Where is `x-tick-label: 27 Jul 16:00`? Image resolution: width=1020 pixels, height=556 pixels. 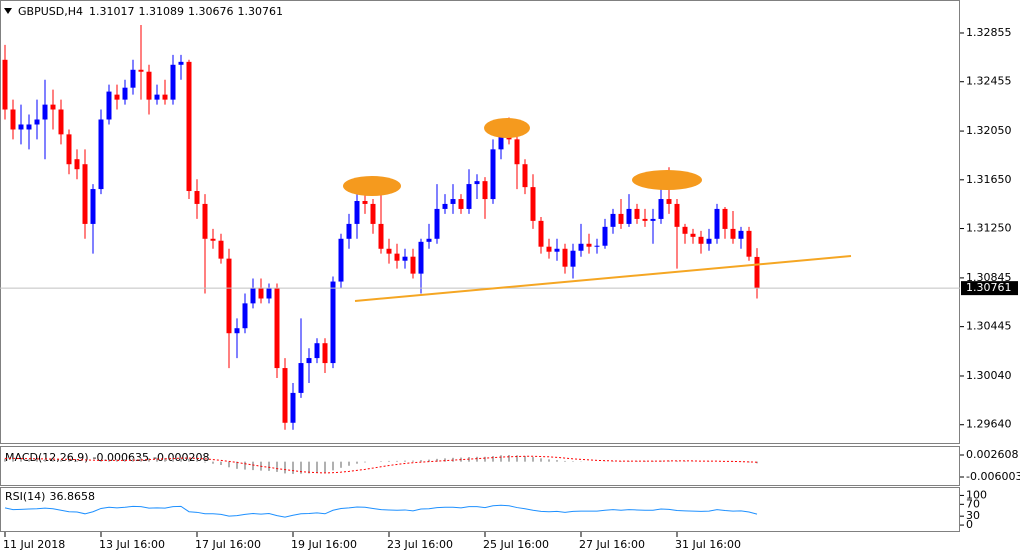 x-tick-label: 27 Jul 16:00 is located at coordinates (612, 544).